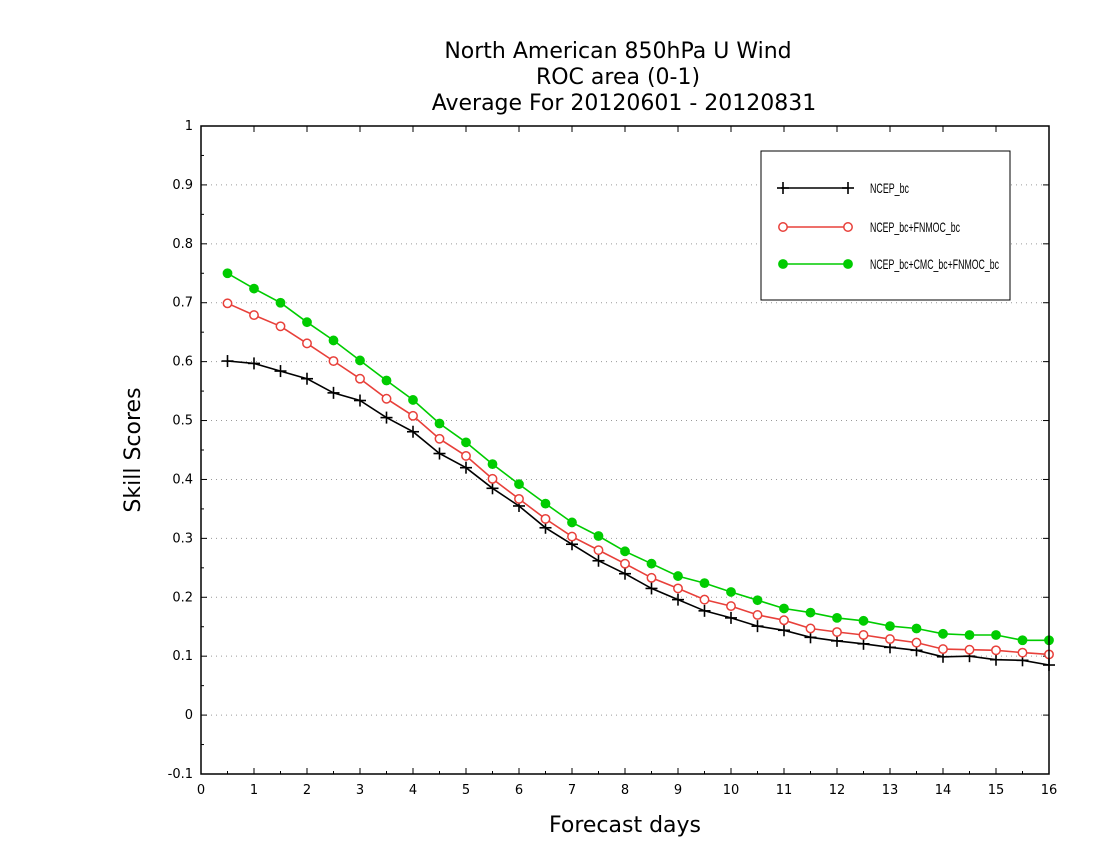 This screenshot has width=1100, height=850. What do you see at coordinates (731, 790) in the screenshot?
I see `x-tick-label: 10` at bounding box center [731, 790].